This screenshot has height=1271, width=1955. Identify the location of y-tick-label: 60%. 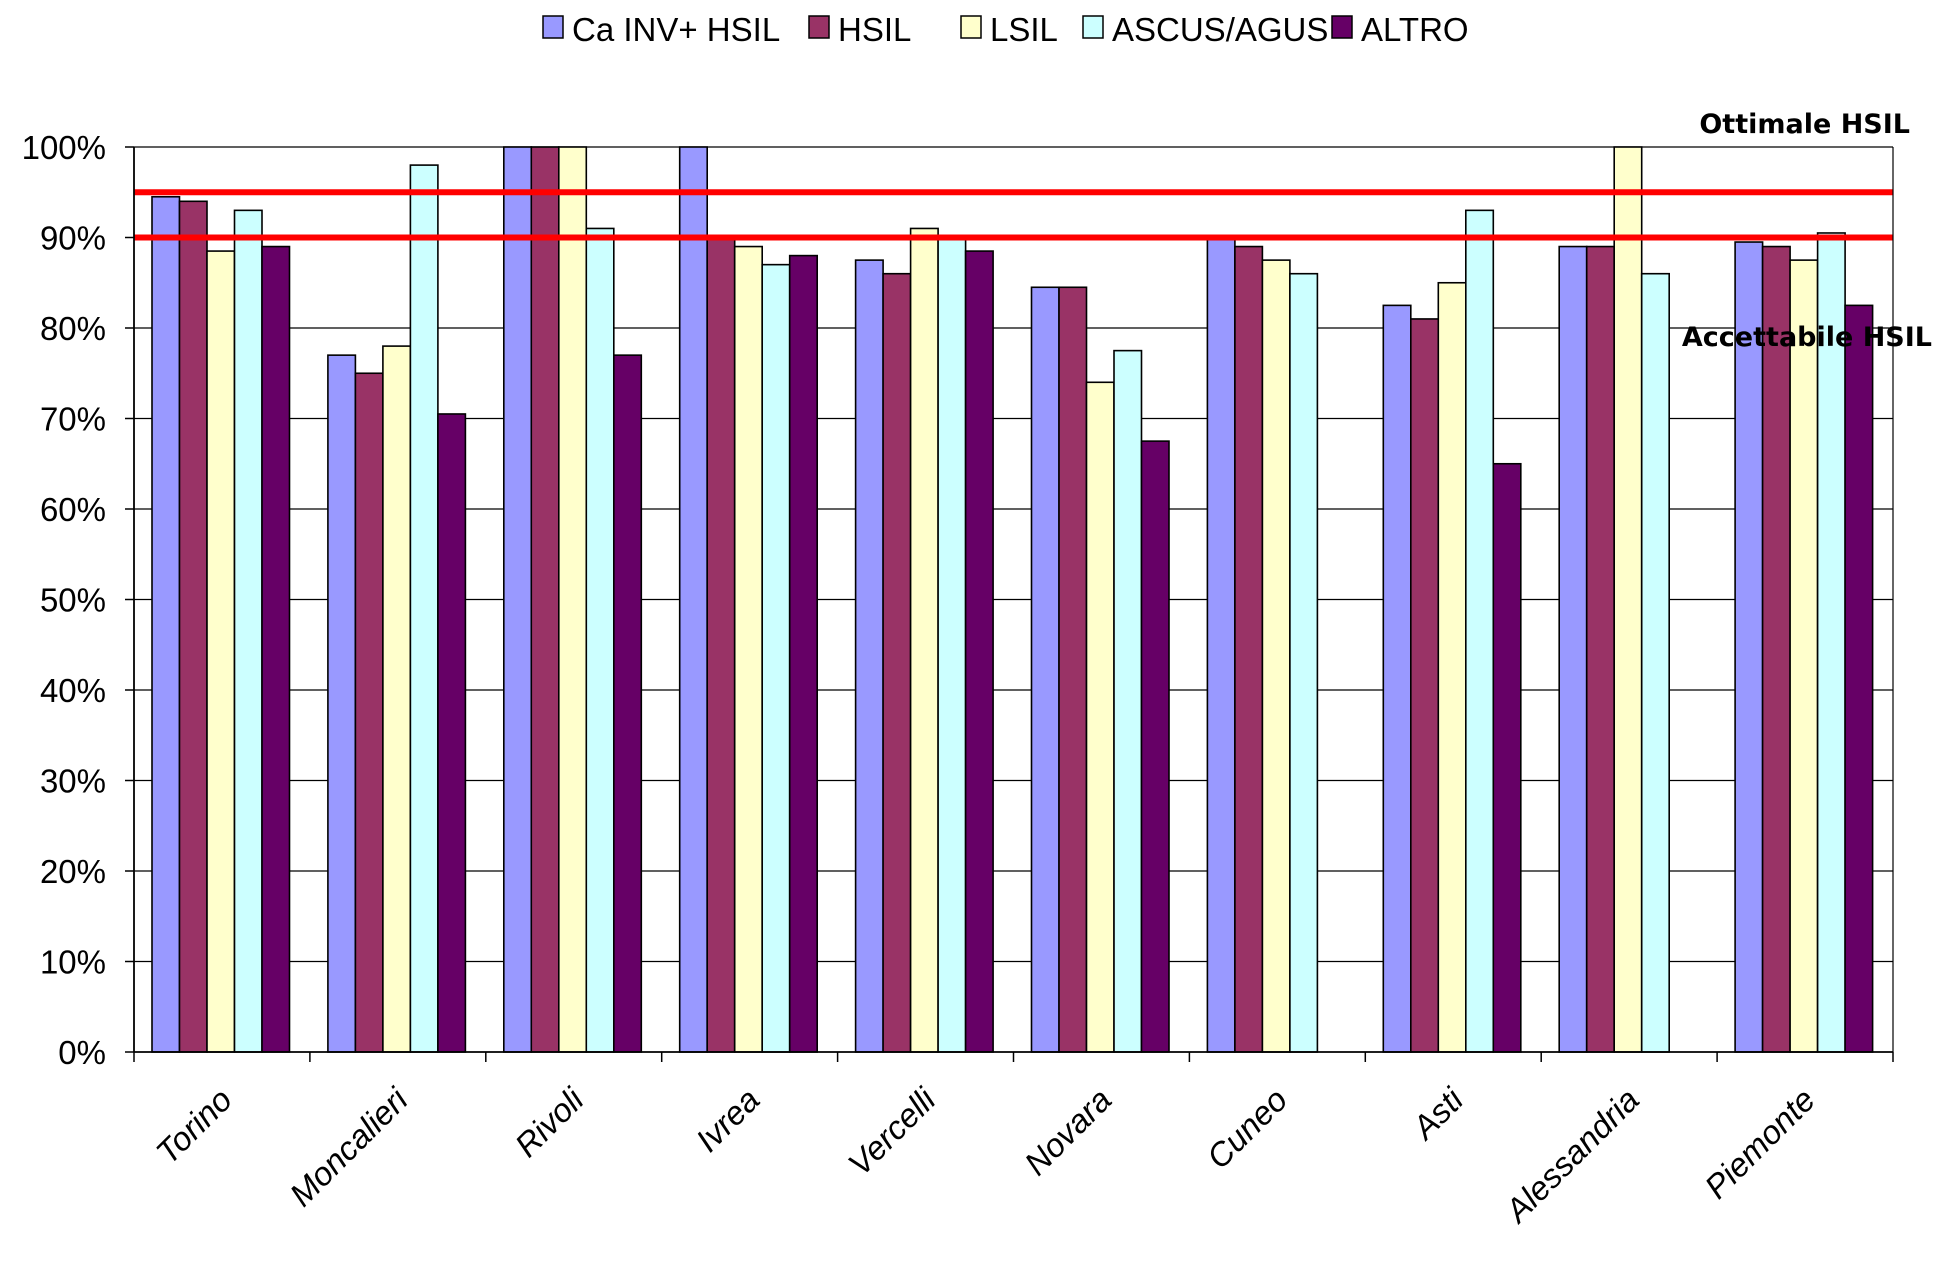
(73, 509).